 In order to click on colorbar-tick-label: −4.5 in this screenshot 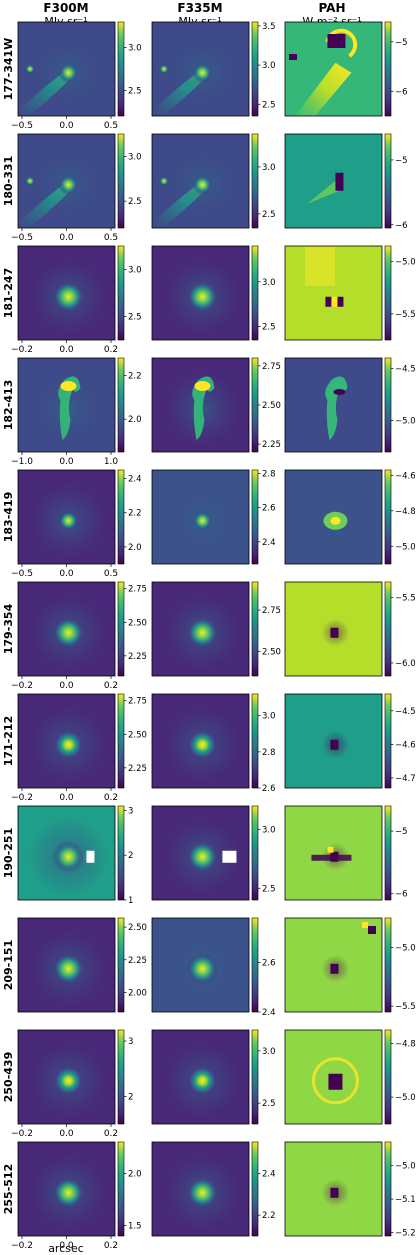, I will do `click(405, 369)`.